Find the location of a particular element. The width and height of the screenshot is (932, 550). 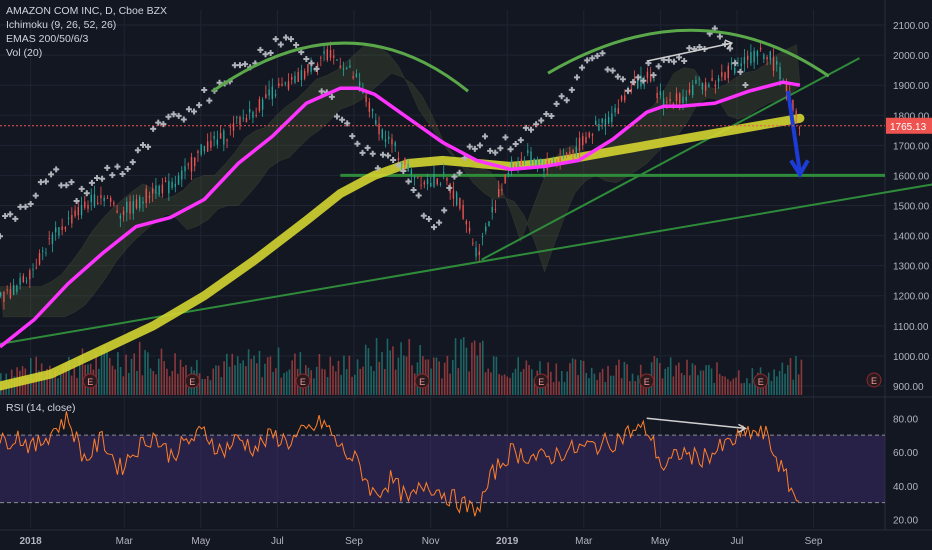

earnings-marker-label: E is located at coordinates (422, 382).